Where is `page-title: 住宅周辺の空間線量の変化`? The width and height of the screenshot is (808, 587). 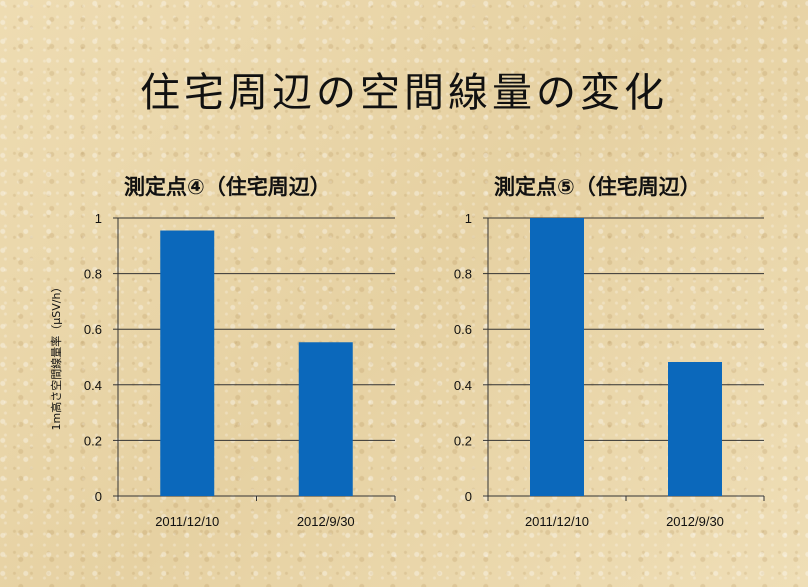 page-title: 住宅周辺の空間線量の変化 is located at coordinates (404, 93).